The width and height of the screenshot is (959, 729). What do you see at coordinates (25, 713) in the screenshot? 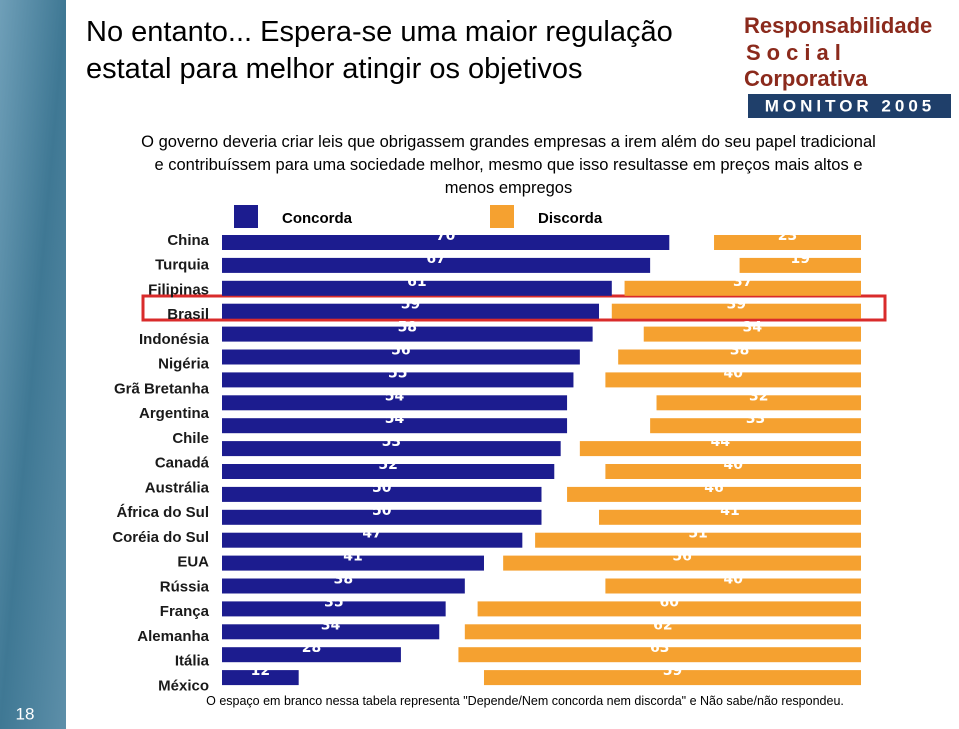
I see `page-number: 18` at bounding box center [25, 713].